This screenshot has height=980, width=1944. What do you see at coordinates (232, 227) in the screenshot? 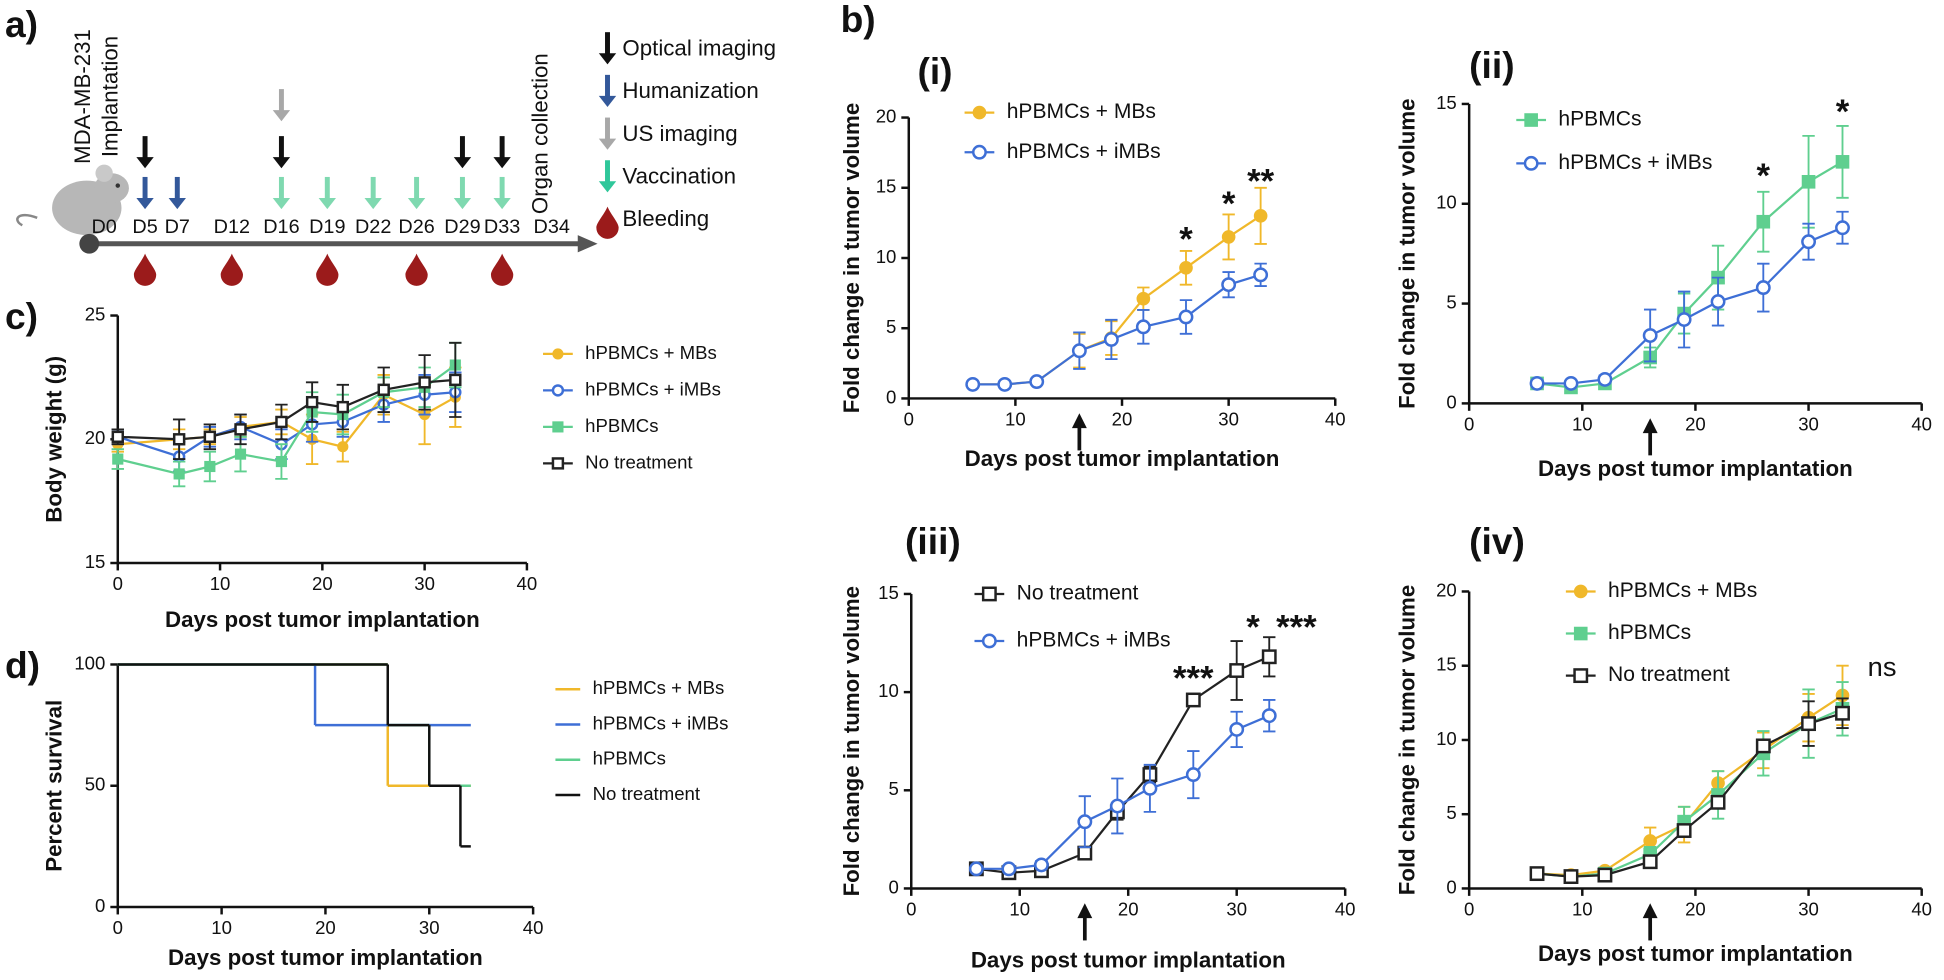
I see `day-label: D12` at bounding box center [232, 227].